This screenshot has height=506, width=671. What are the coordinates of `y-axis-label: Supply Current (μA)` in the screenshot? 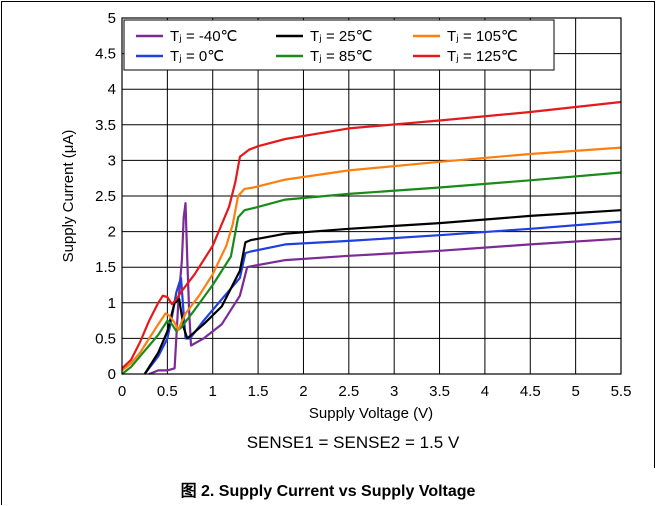 It's located at (68, 196).